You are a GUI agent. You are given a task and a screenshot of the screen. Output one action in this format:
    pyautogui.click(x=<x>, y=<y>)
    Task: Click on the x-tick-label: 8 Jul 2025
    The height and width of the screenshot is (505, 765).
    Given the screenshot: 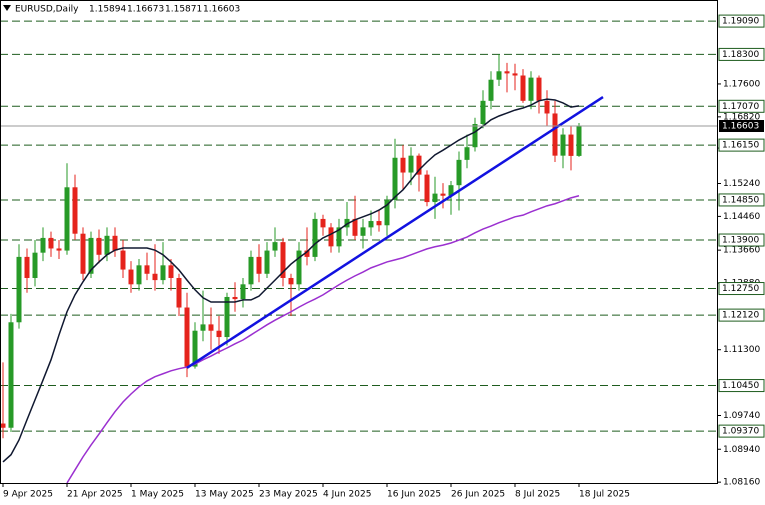 What is the action you would take?
    pyautogui.click(x=537, y=495)
    